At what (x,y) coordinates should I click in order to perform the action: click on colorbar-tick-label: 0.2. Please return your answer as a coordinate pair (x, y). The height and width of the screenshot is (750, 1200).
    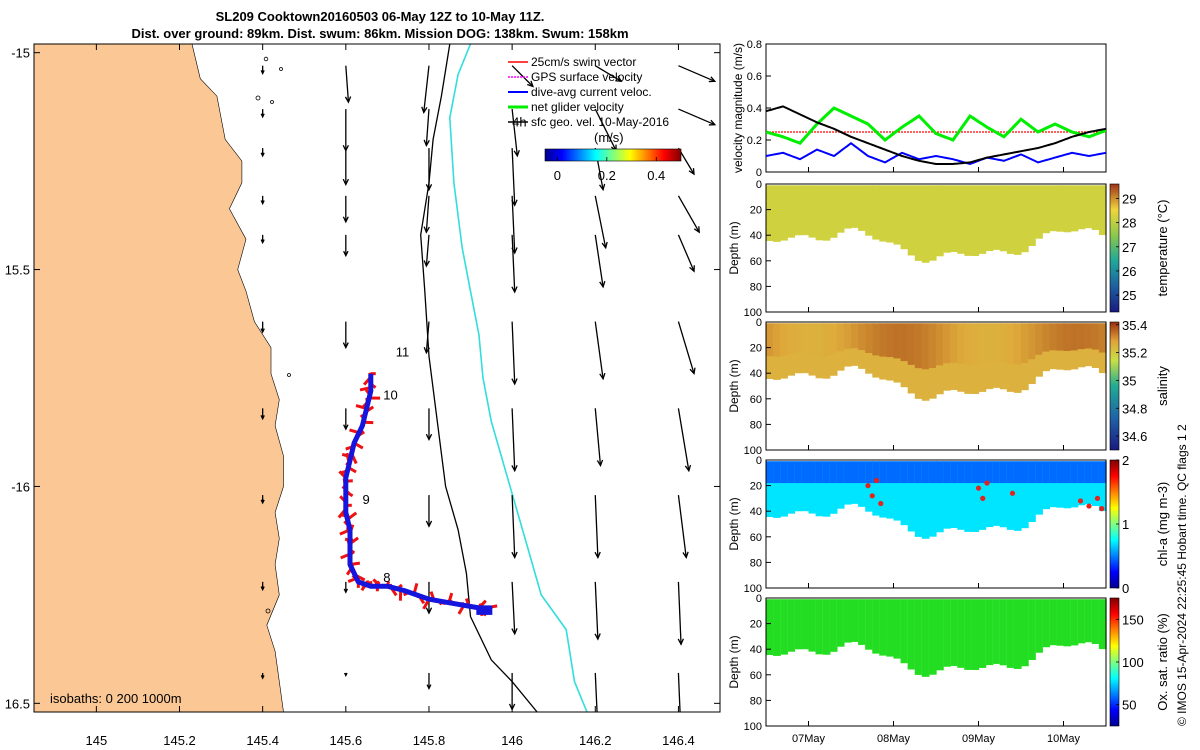
    Looking at the image, I should click on (607, 175).